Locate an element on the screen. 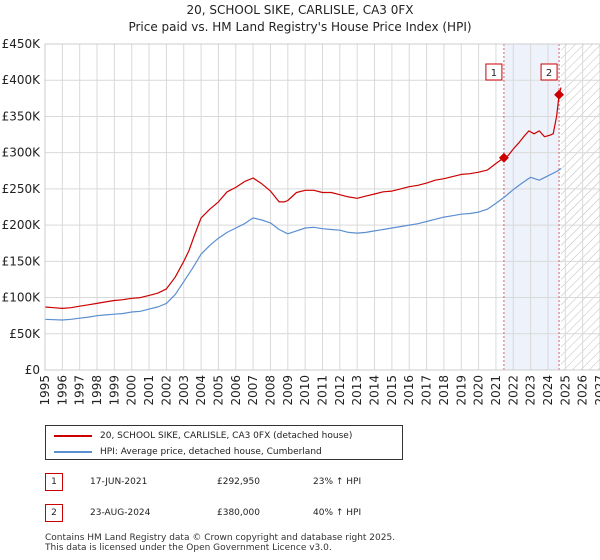 Image resolution: width=600 pixels, height=560 pixels. transaction-number-badge: 2 is located at coordinates (54, 513).